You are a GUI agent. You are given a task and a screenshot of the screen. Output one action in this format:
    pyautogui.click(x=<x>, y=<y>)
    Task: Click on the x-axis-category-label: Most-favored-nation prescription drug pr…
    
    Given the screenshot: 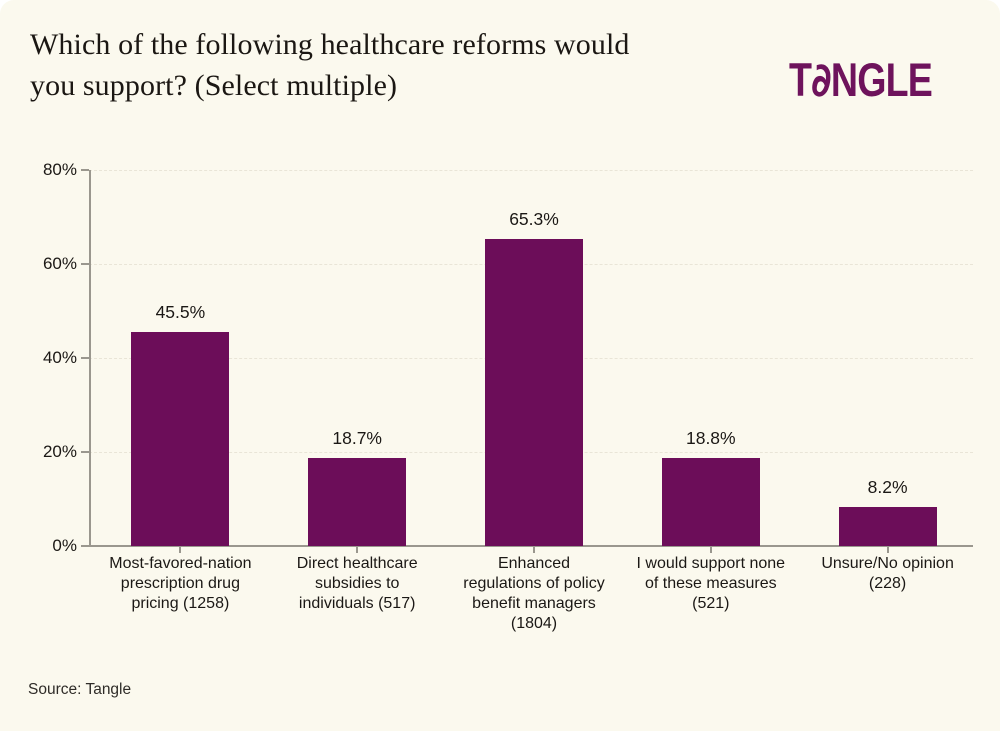 What is the action you would take?
    pyautogui.click(x=180, y=583)
    